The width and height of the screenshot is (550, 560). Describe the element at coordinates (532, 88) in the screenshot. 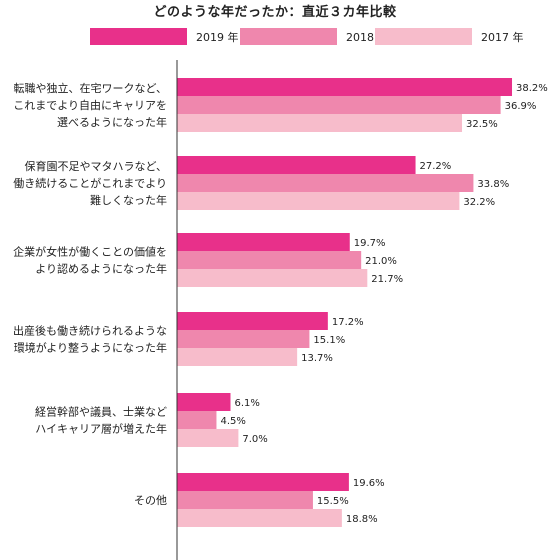

I see `value-label-2019-cat1: 38.2%` at that location.